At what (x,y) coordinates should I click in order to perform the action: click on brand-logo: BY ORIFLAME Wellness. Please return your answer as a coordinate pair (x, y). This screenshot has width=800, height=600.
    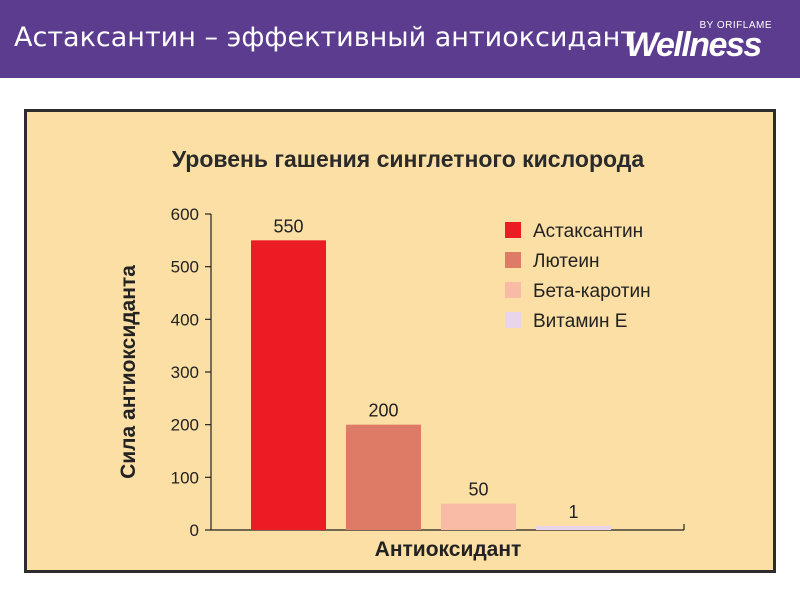
    Looking at the image, I should click on (697, 40).